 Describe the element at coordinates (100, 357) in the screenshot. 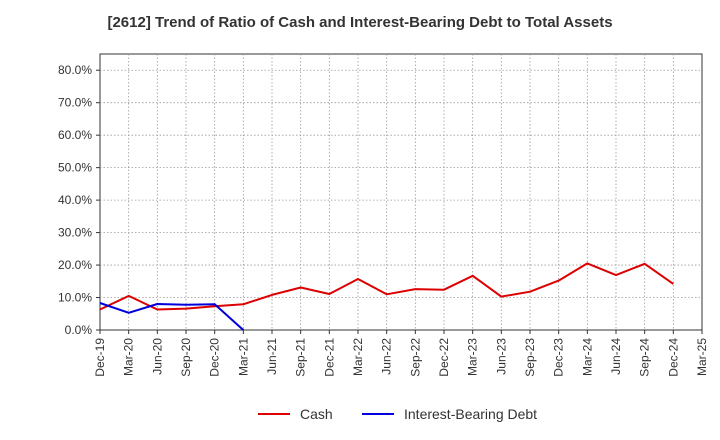

I see `x-tick-label: Dec-19` at that location.